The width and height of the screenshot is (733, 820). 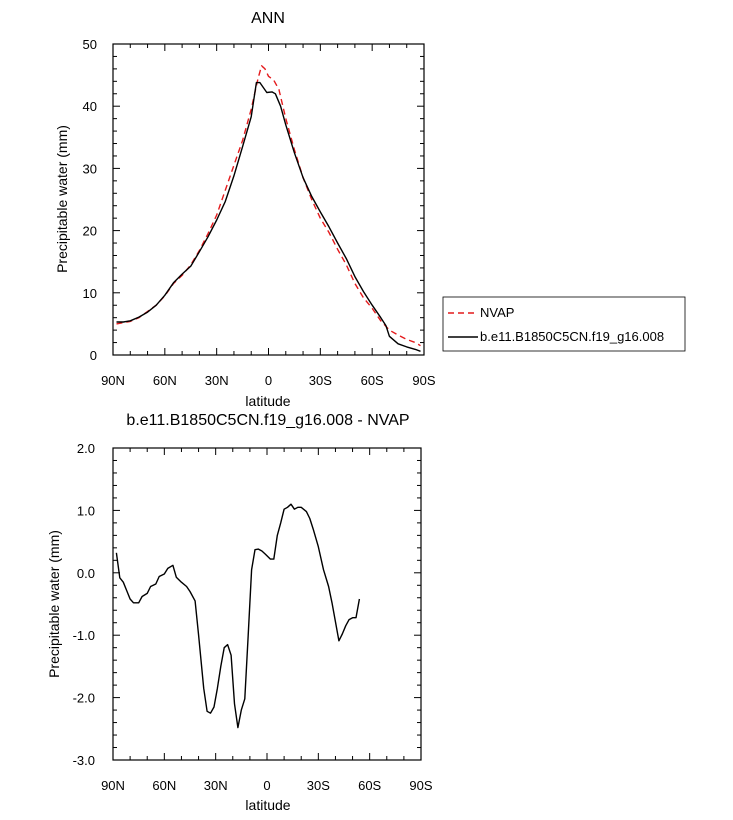 What do you see at coordinates (90, 168) in the screenshot?
I see `top-y-tick-label: 30` at bounding box center [90, 168].